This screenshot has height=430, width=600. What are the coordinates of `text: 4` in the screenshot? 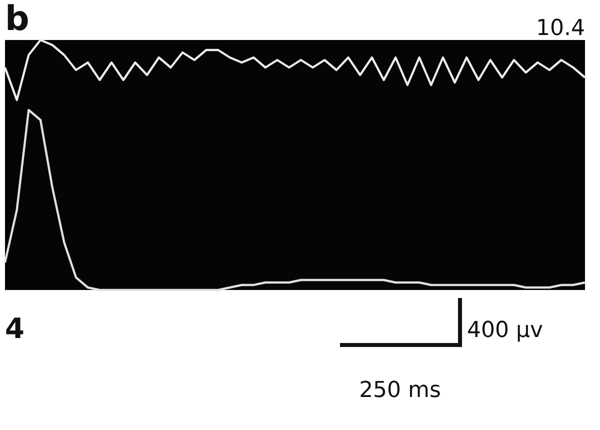 It's located at (14, 328).